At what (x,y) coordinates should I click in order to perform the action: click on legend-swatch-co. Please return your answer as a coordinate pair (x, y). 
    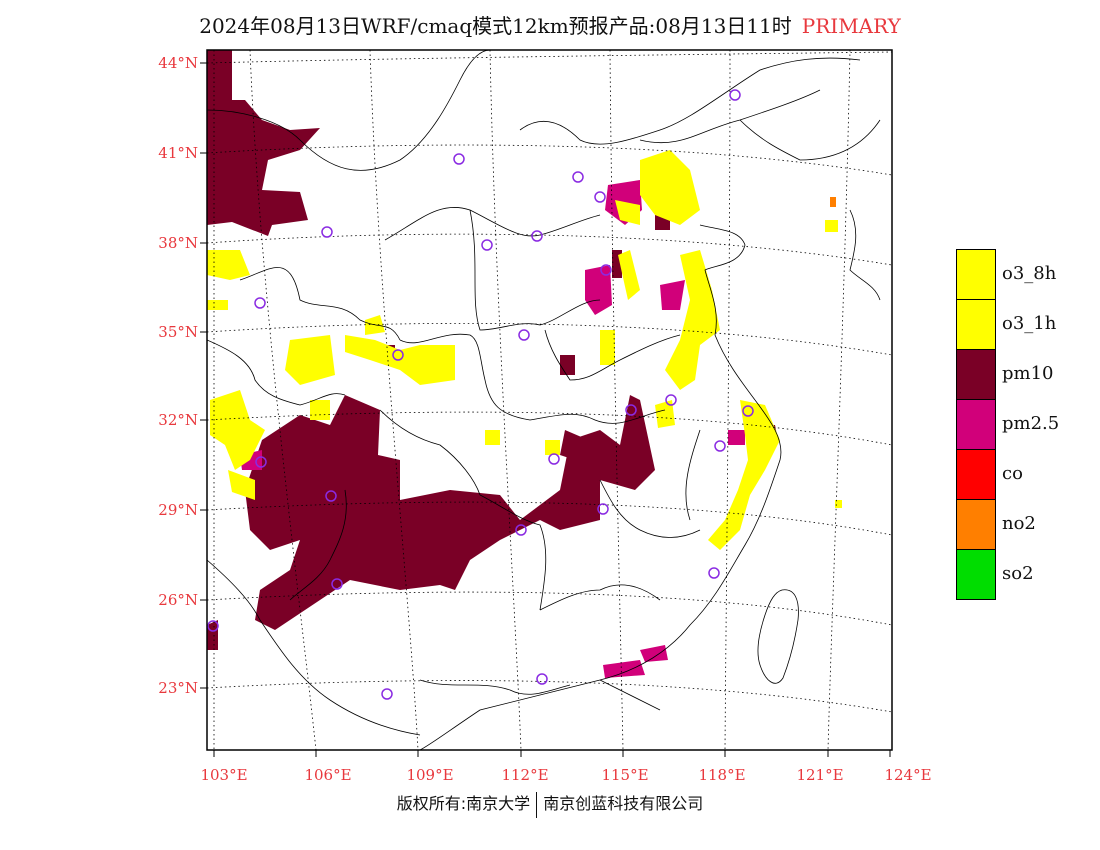
    Looking at the image, I should click on (976, 474).